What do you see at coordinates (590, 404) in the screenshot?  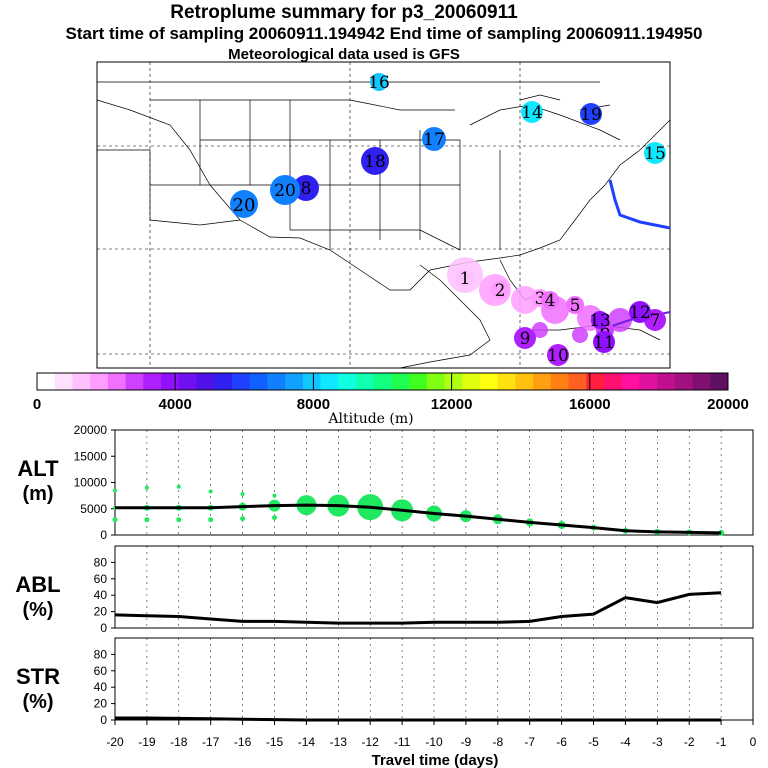 I see `colorbar-tick-label: 16000` at bounding box center [590, 404].